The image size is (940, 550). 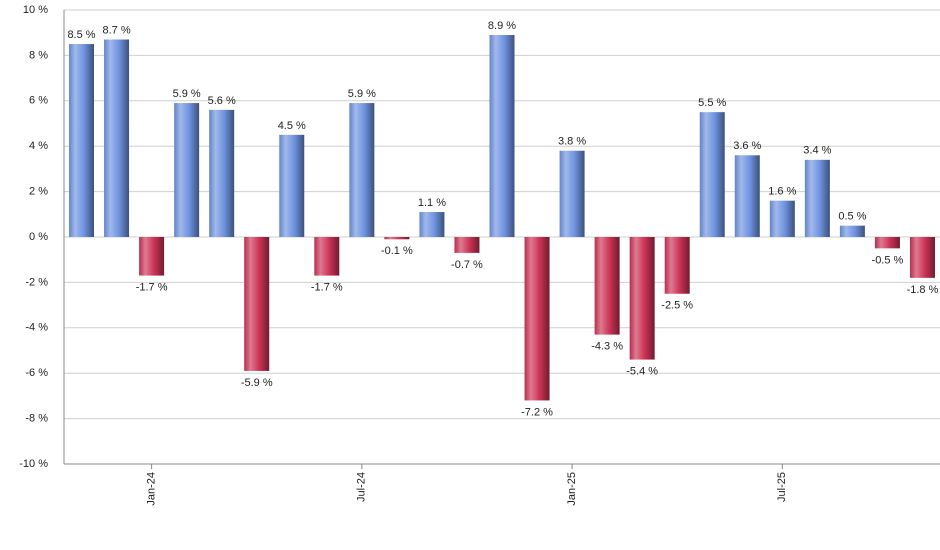 I want to click on y-tick-label: -2 %, so click(x=36, y=282).